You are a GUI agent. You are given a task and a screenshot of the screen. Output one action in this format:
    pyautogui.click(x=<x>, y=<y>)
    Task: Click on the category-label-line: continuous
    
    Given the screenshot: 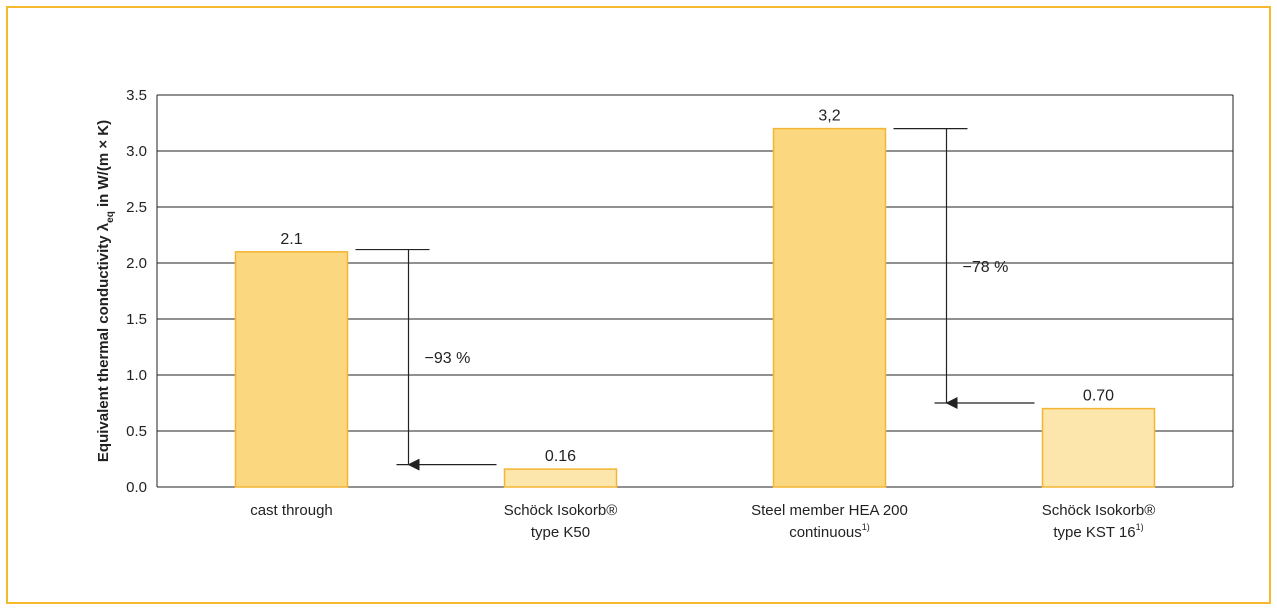 What is the action you would take?
    pyautogui.click(x=825, y=532)
    